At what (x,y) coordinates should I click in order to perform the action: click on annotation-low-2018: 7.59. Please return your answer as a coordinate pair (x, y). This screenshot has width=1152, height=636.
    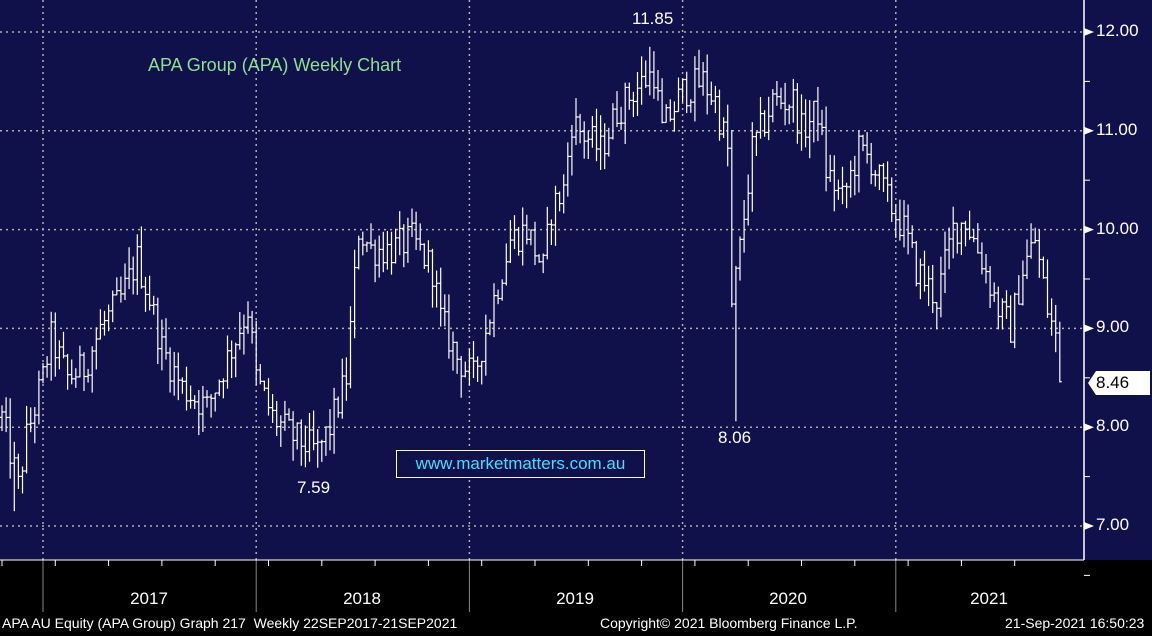
    Looking at the image, I should click on (314, 487).